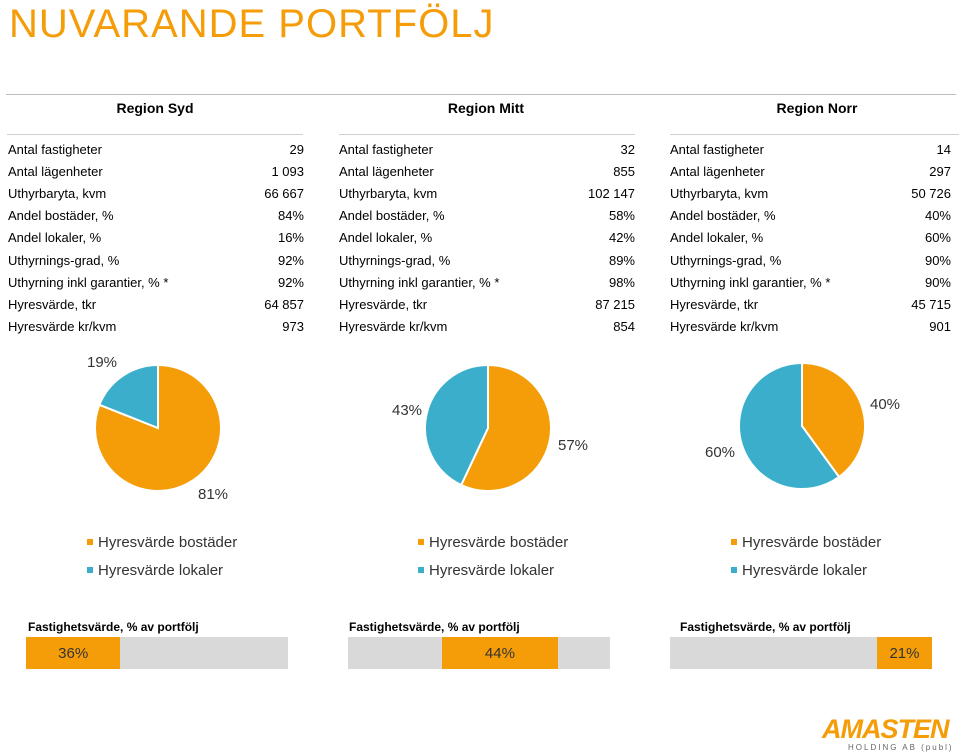  Describe the element at coordinates (734, 542) in the screenshot. I see `legend-swatch-bostader` at that location.